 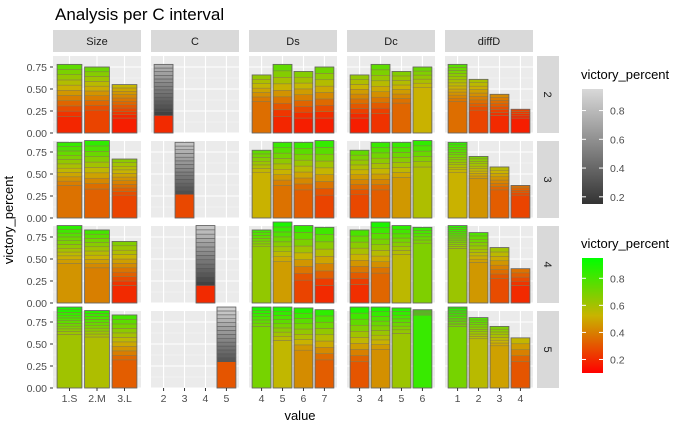 What do you see at coordinates (547, 349) in the screenshot?
I see `facet-strip-row-label: 5` at bounding box center [547, 349].